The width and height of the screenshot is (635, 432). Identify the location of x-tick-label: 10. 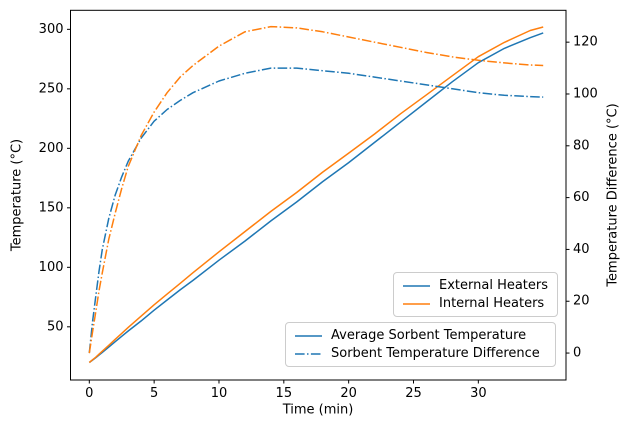
(219, 393).